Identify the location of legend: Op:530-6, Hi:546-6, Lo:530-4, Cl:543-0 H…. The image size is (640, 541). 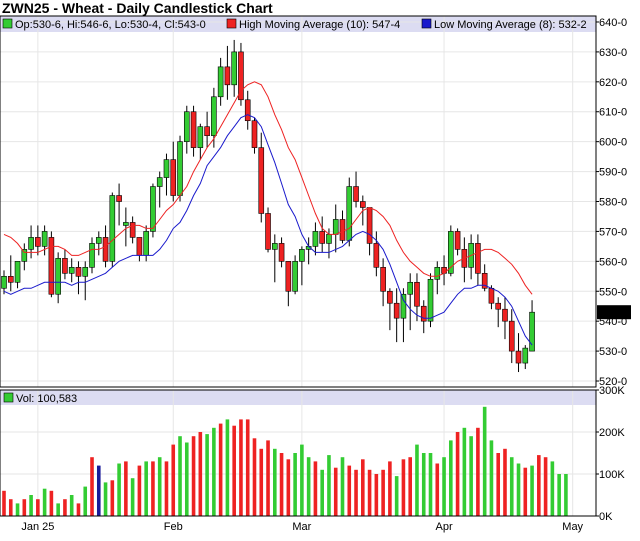
(294, 24).